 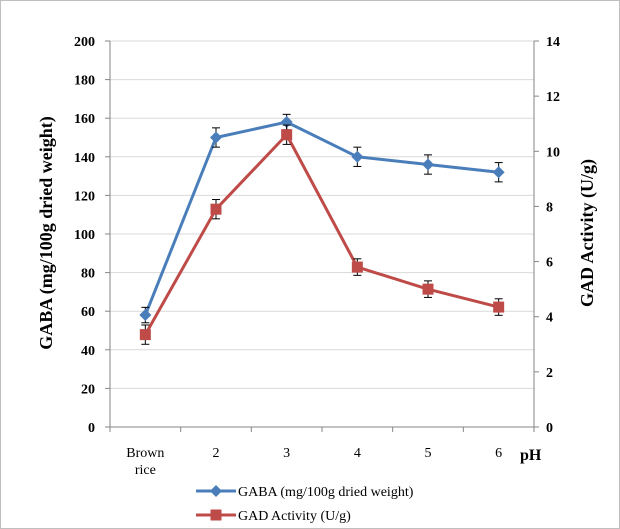 What do you see at coordinates (286, 453) in the screenshot?
I see `x-tick-label: 3` at bounding box center [286, 453].